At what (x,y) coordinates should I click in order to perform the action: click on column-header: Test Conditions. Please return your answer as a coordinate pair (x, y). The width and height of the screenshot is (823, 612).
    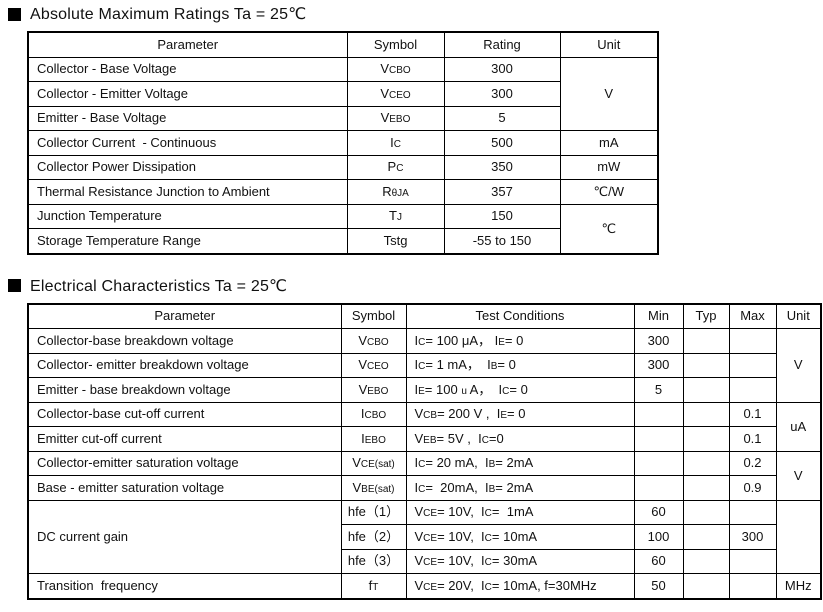
    Looking at the image, I should click on (520, 316).